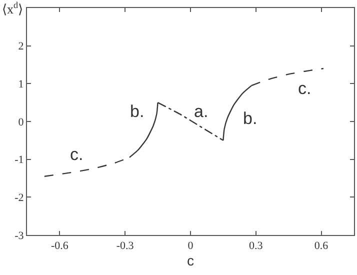  Describe the element at coordinates (13, 8) in the screenshot. I see `y-axis-title: ⟨x$^{d}$⟩` at that location.